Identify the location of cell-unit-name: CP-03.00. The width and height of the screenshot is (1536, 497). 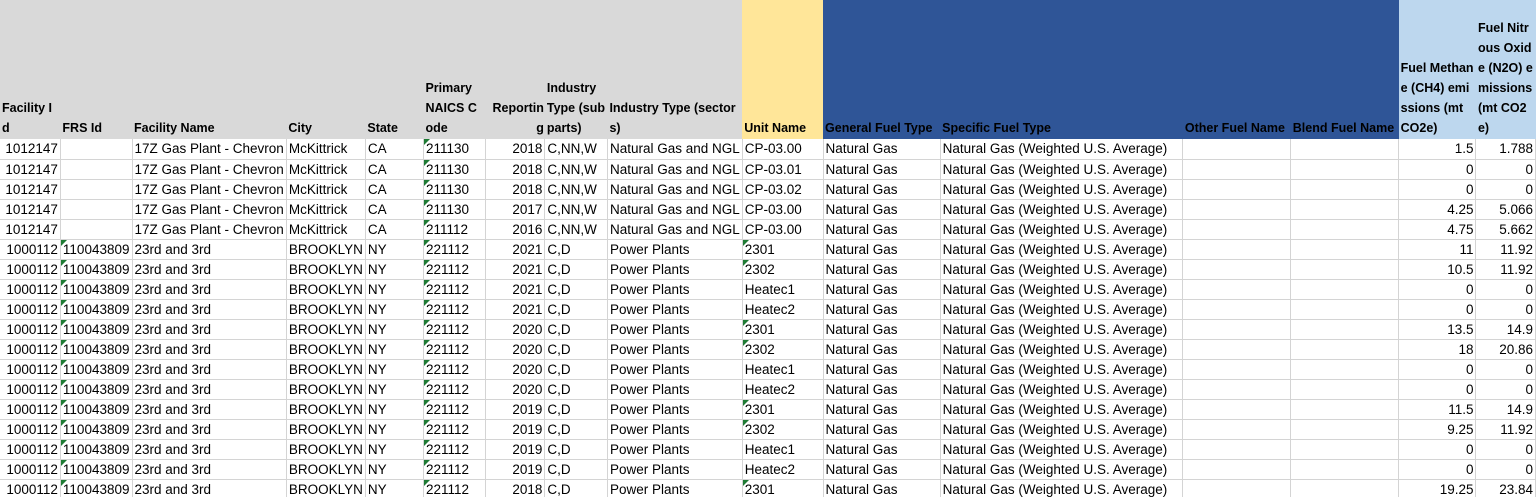
(783, 149).